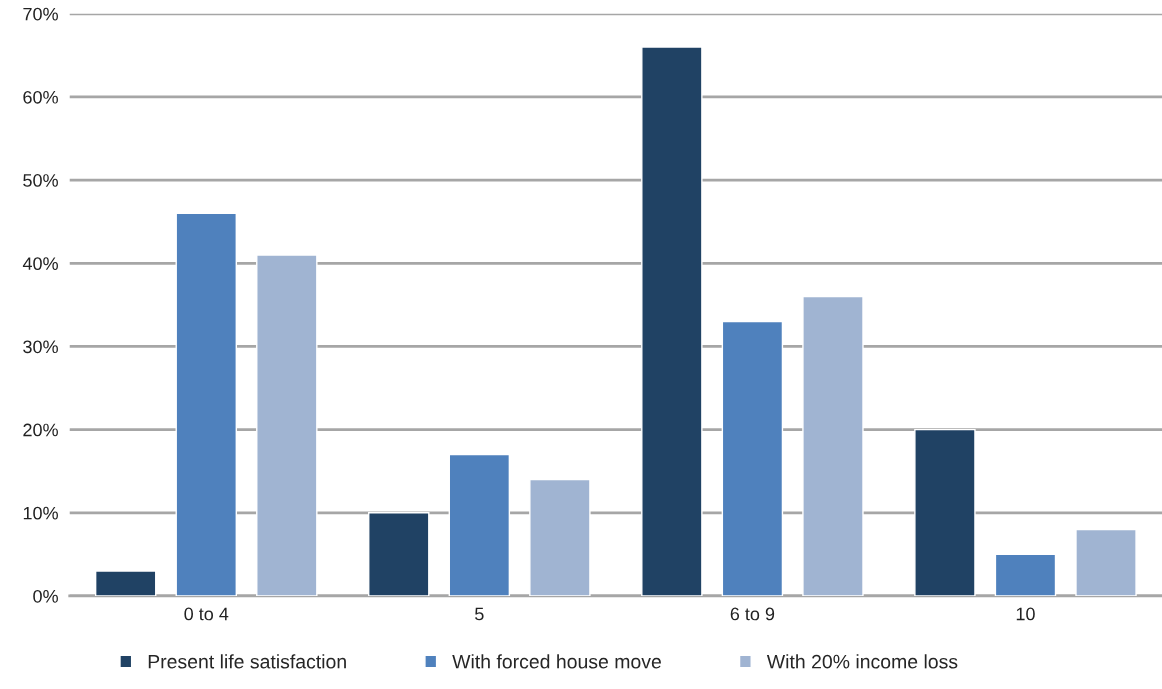 This screenshot has width=1162, height=689. I want to click on y-tick-label: 50%, so click(40, 180).